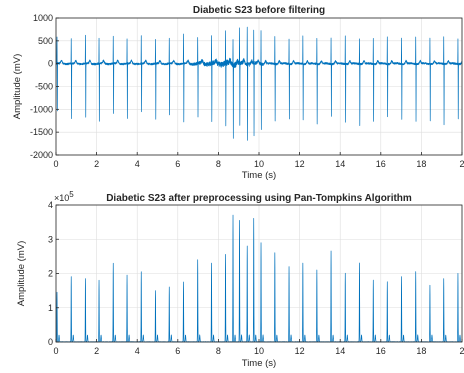 This screenshot has width=464, height=373. What do you see at coordinates (41, 109) in the screenshot?
I see `y-tick-label: -1000` at bounding box center [41, 109].